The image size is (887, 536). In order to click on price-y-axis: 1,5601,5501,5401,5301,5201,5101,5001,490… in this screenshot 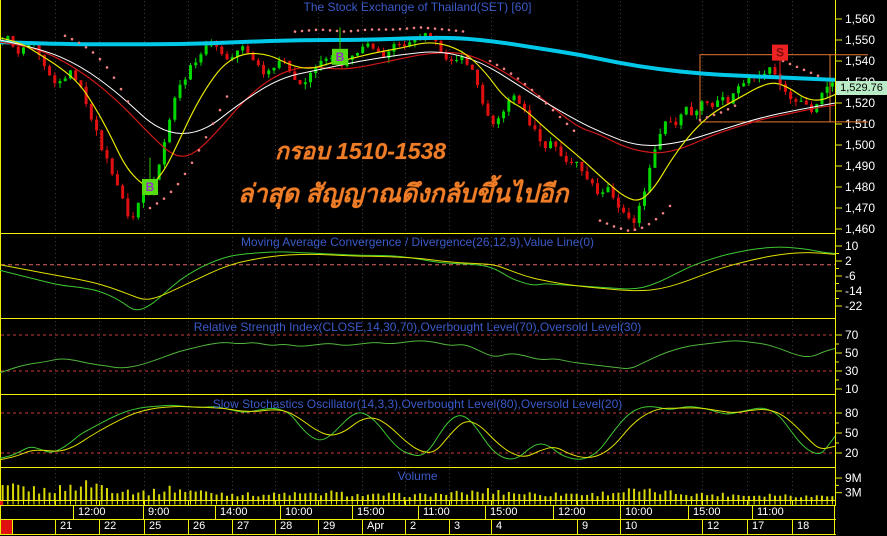, I will do `click(855, 124)`.